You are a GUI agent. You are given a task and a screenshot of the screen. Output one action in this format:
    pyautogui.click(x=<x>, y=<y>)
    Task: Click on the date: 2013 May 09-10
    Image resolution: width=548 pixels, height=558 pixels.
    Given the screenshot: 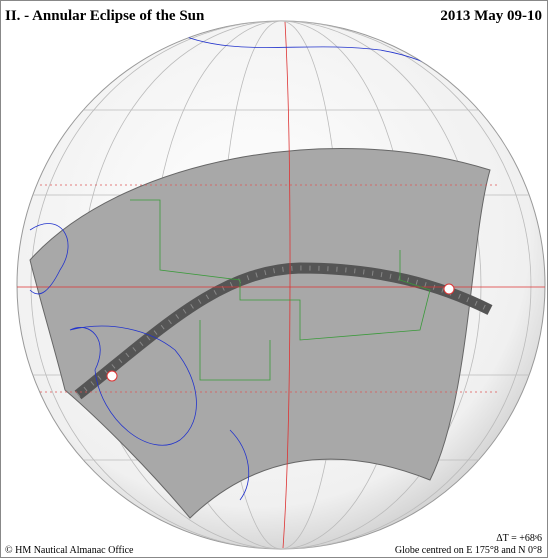 What is the action you would take?
    pyautogui.click(x=491, y=16)
    